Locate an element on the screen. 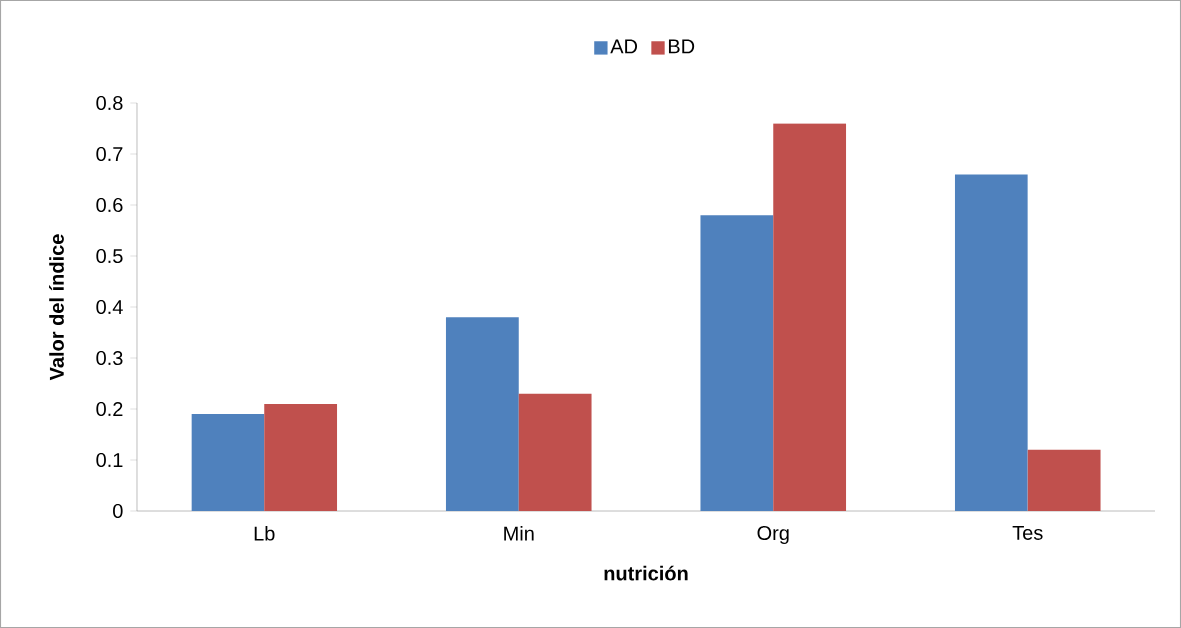  y-tick-label: 0.5 is located at coordinates (109, 256).